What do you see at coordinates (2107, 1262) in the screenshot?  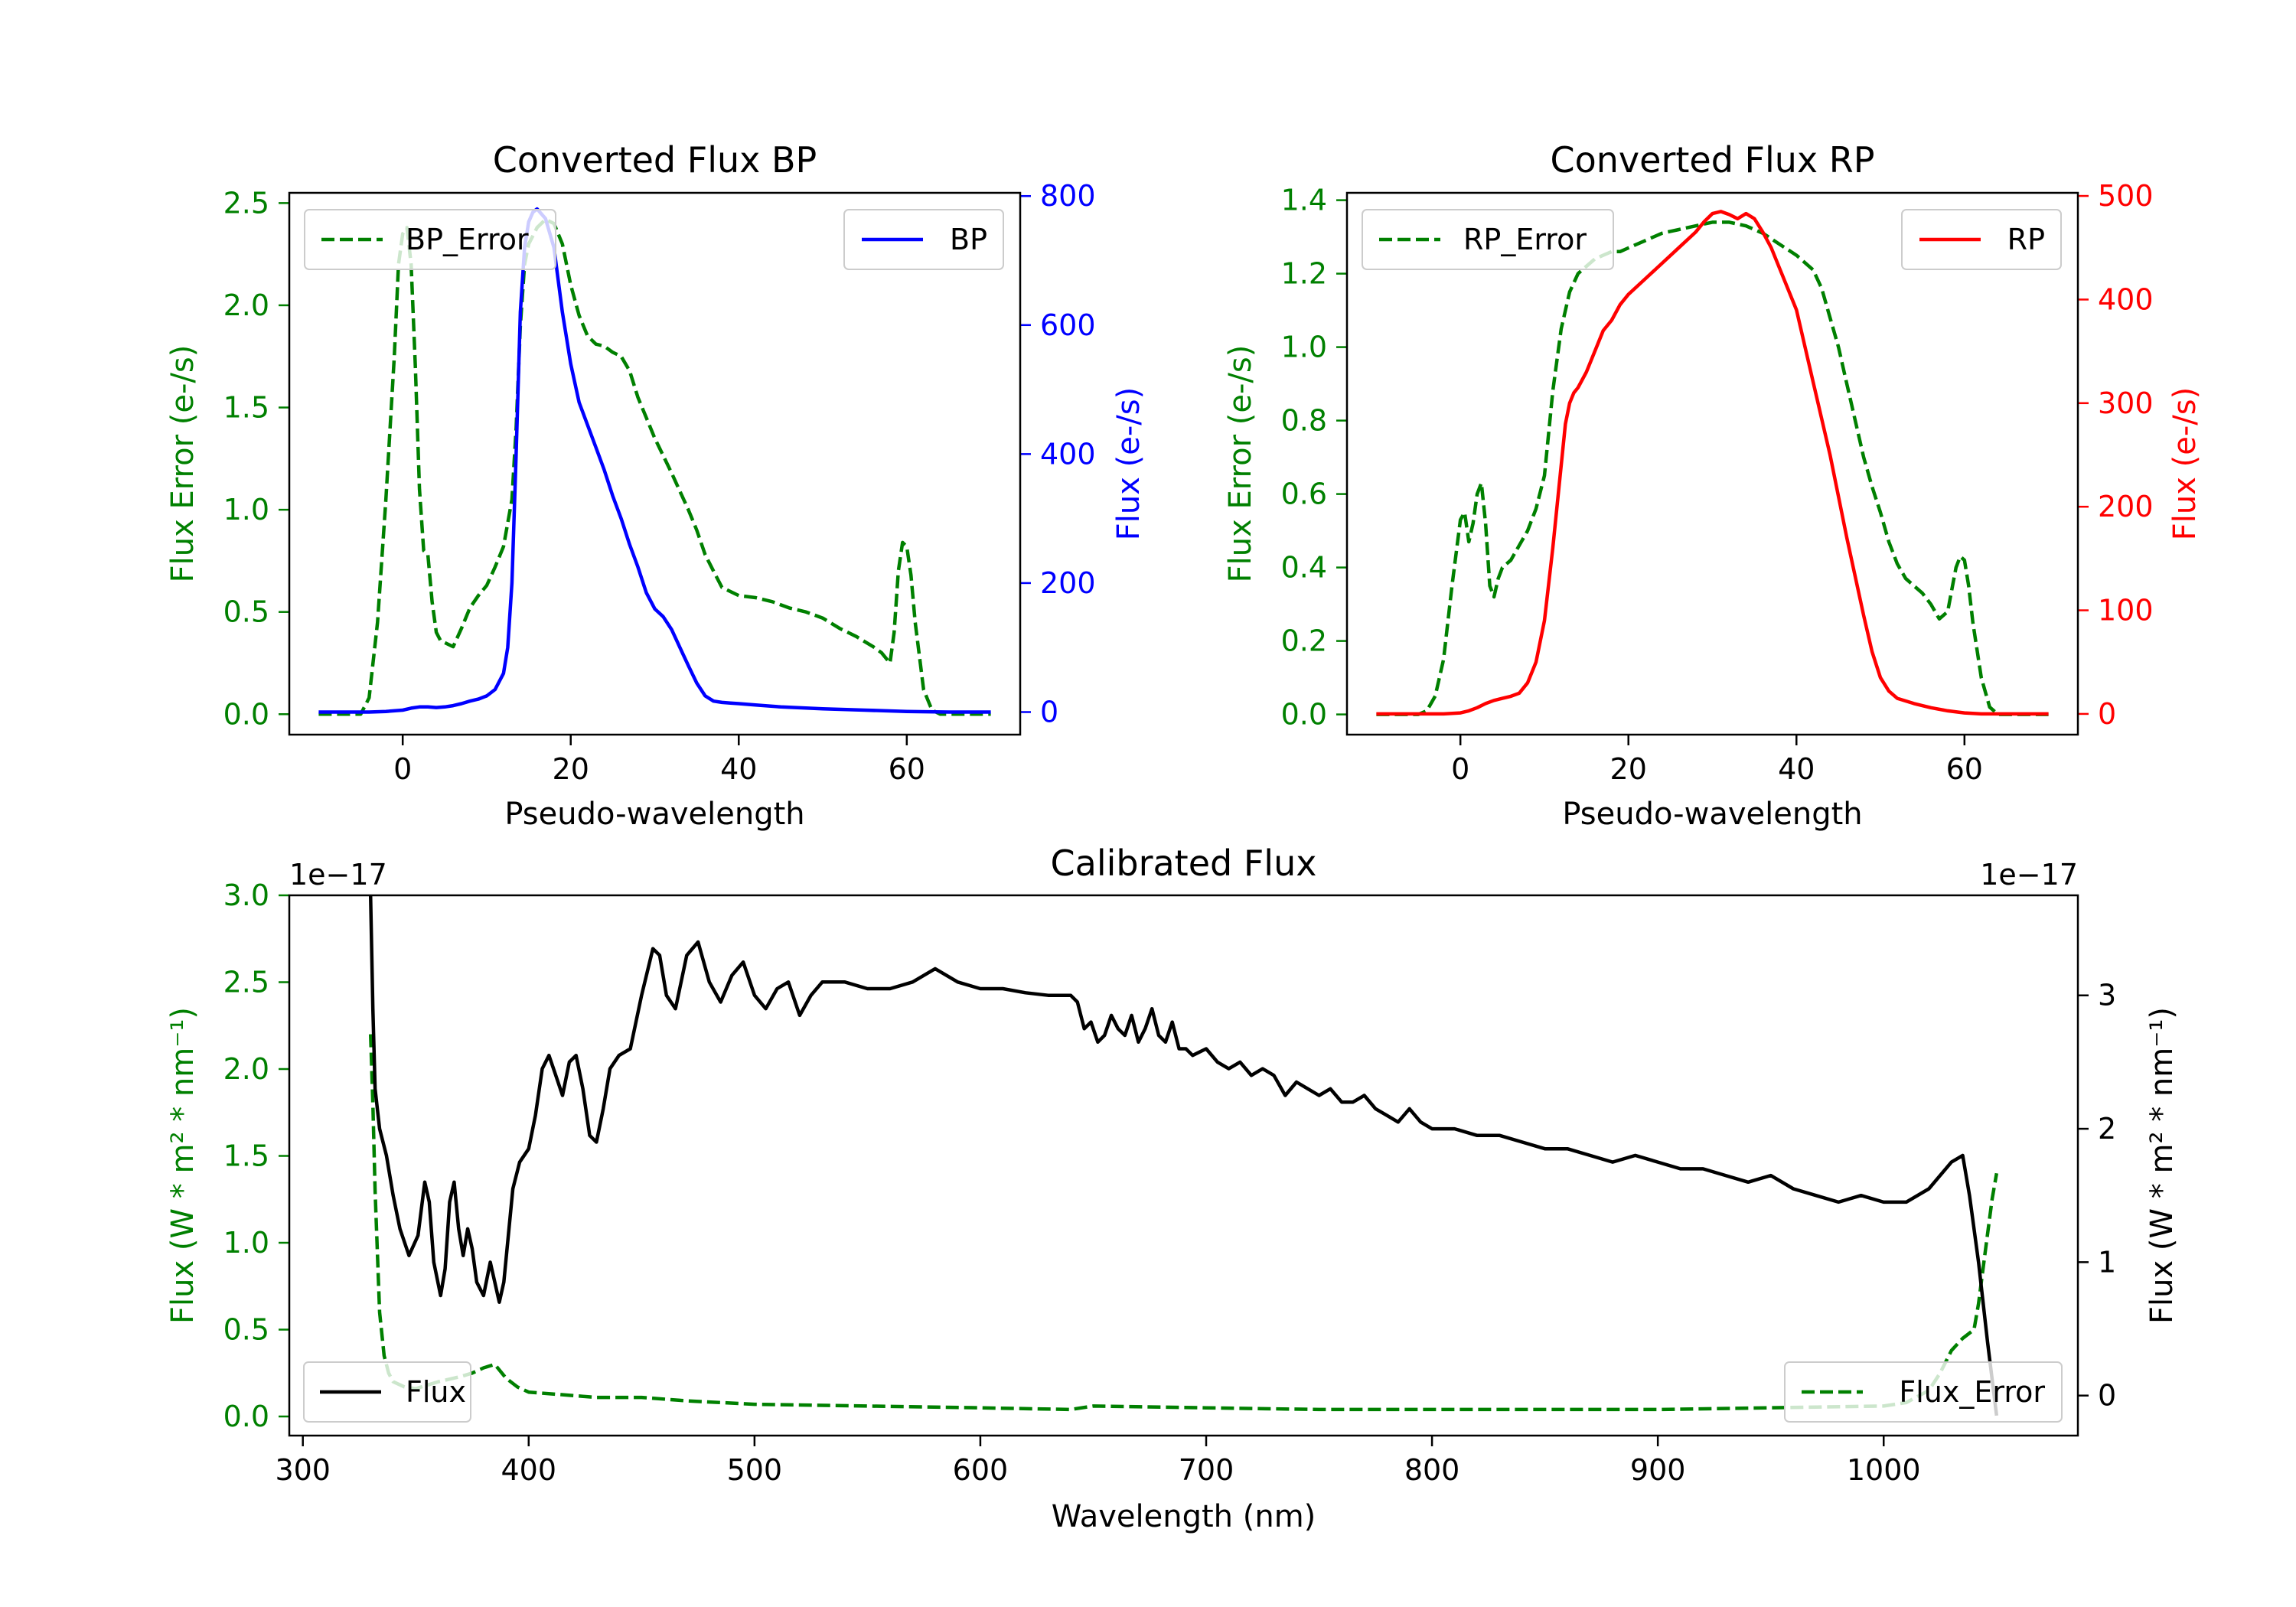 I see `y-tick-label-right: 1` at bounding box center [2107, 1262].